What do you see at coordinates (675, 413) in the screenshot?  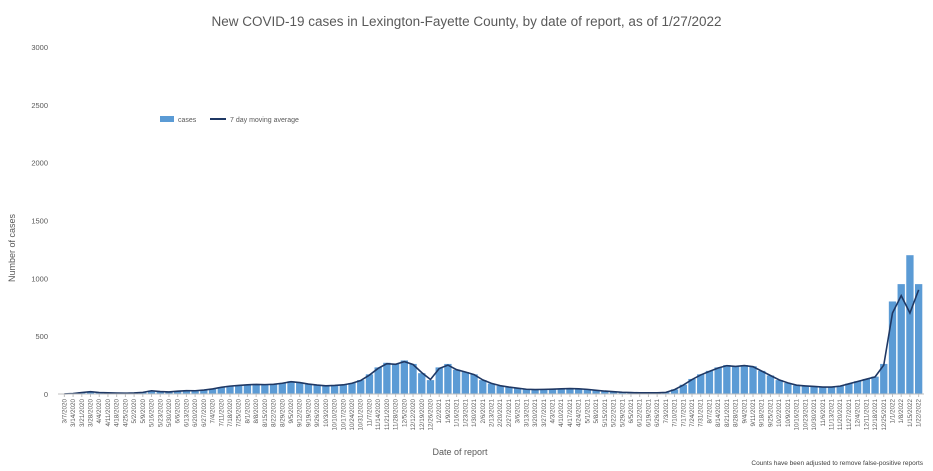 I see `x-tick-label: 7/10/2021` at bounding box center [675, 413].